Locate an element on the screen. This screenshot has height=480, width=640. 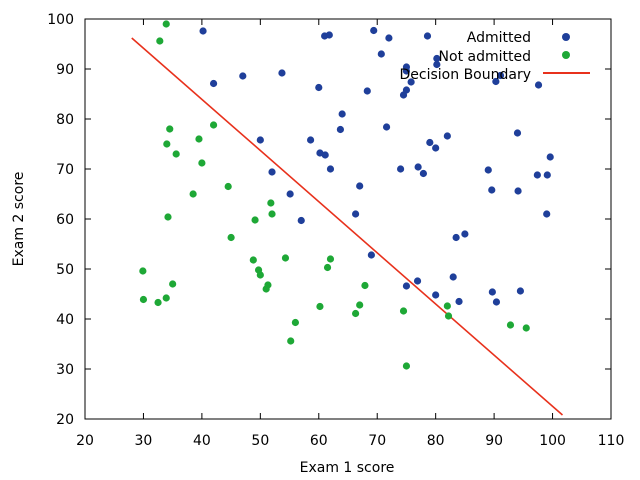
x-tick-label: 90 is located at coordinates (494, 441).